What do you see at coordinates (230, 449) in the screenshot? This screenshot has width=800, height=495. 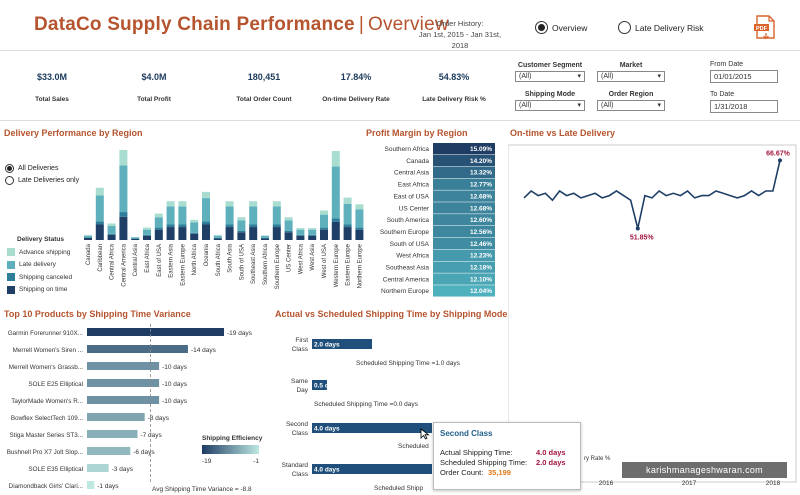 I see `legend-gradient-bar` at bounding box center [230, 449].